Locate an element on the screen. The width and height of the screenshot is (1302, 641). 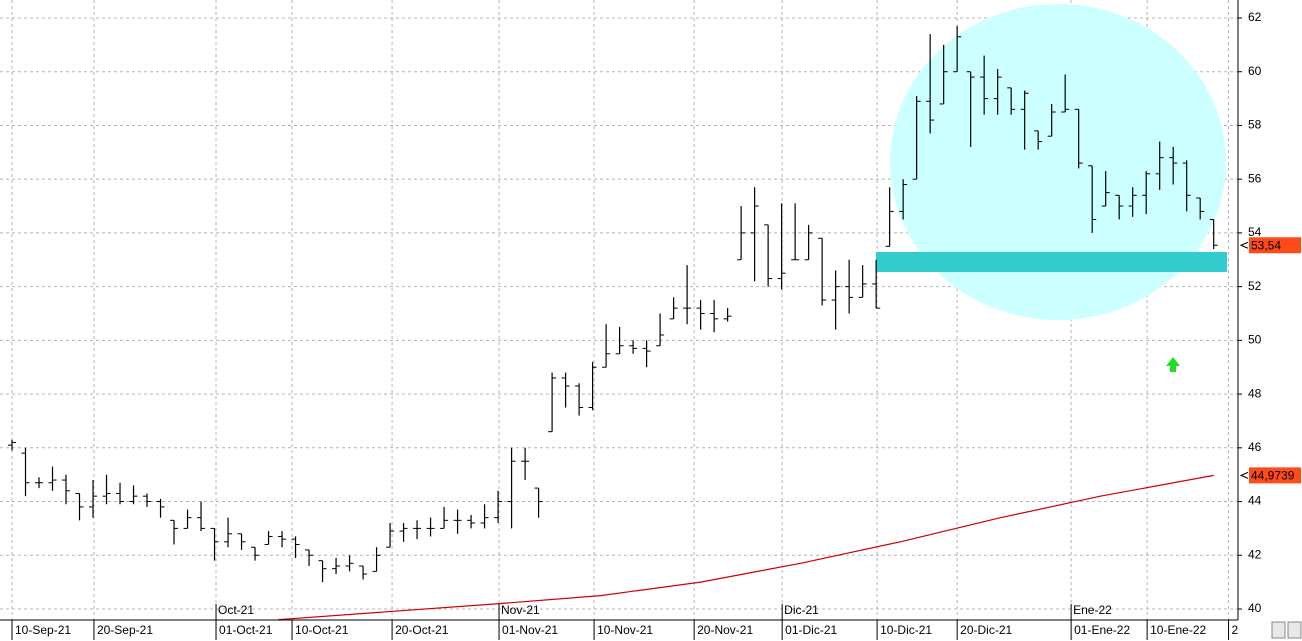
x-tick-label: 10-Dic-21 is located at coordinates (906, 630).